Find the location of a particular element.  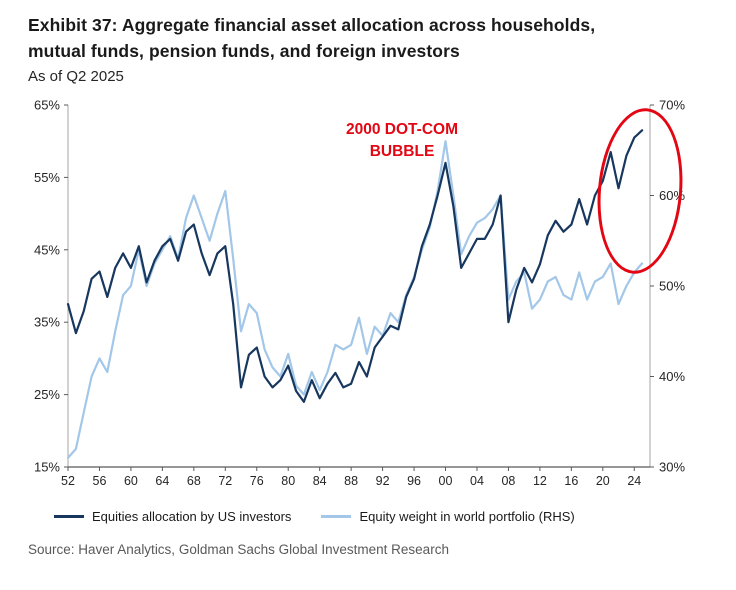

svg-text: 84 is located at coordinates (320, 481).